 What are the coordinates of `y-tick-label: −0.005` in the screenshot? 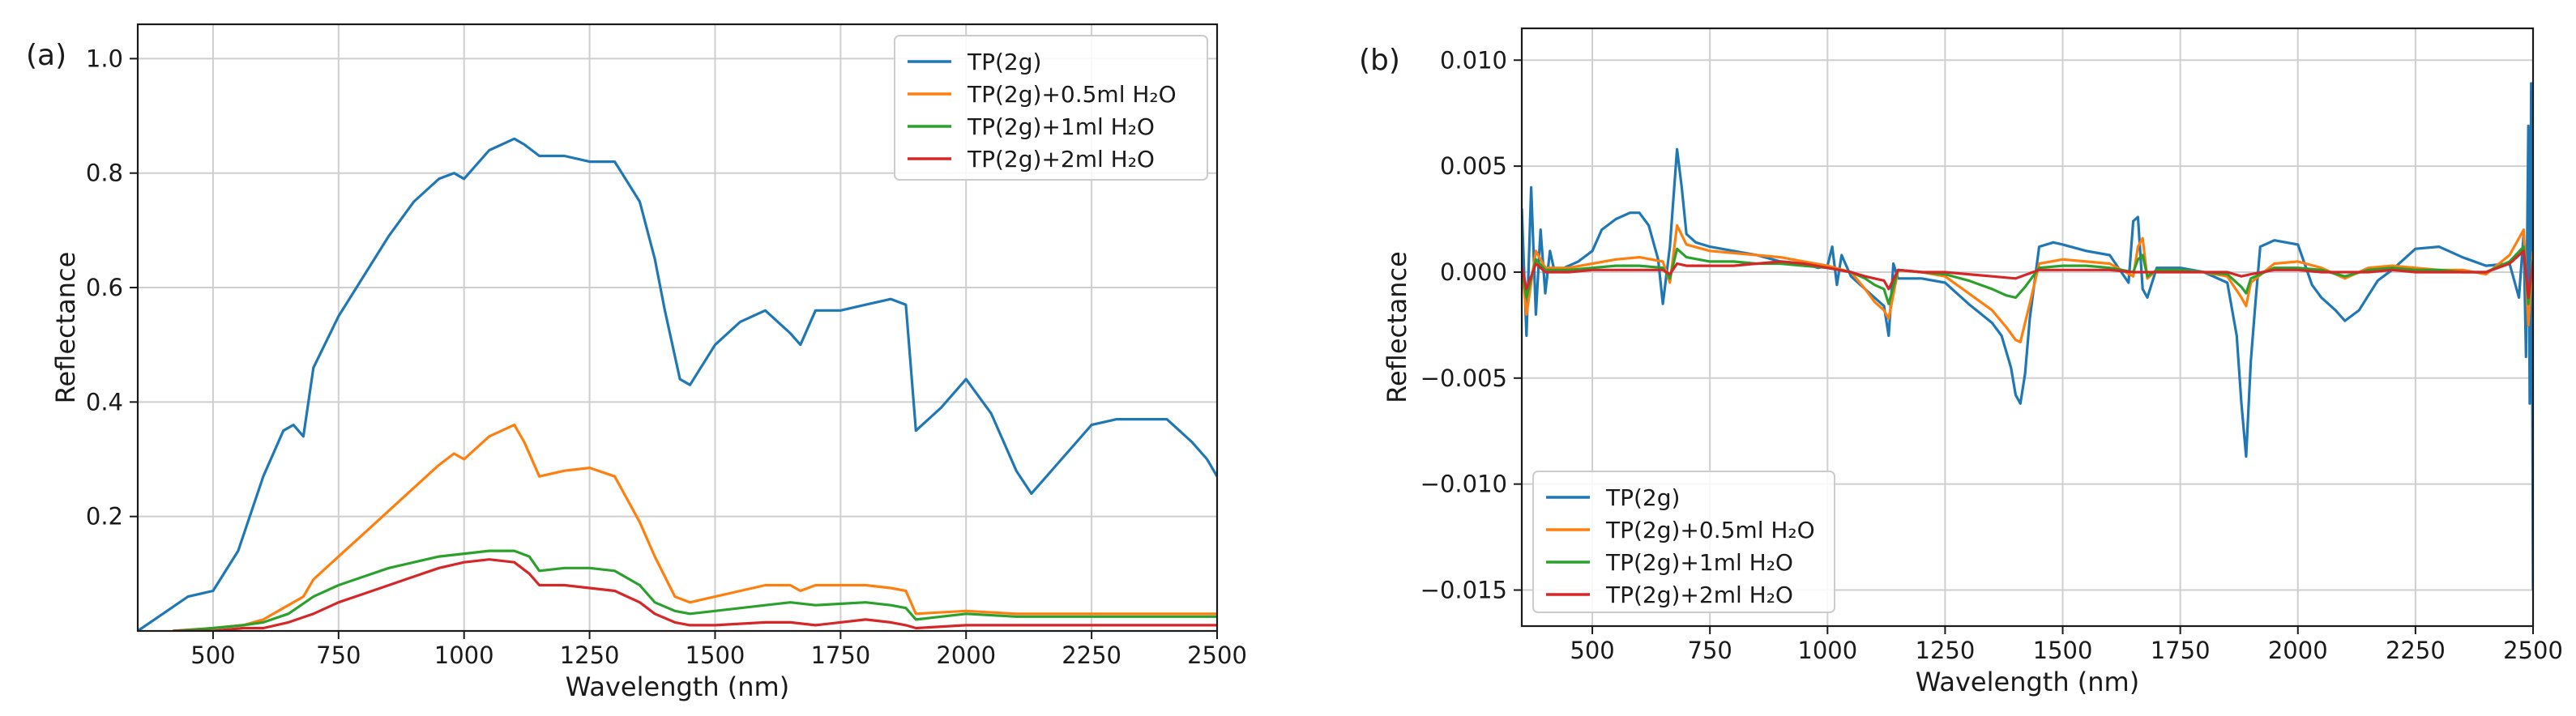 It's located at (1463, 378).